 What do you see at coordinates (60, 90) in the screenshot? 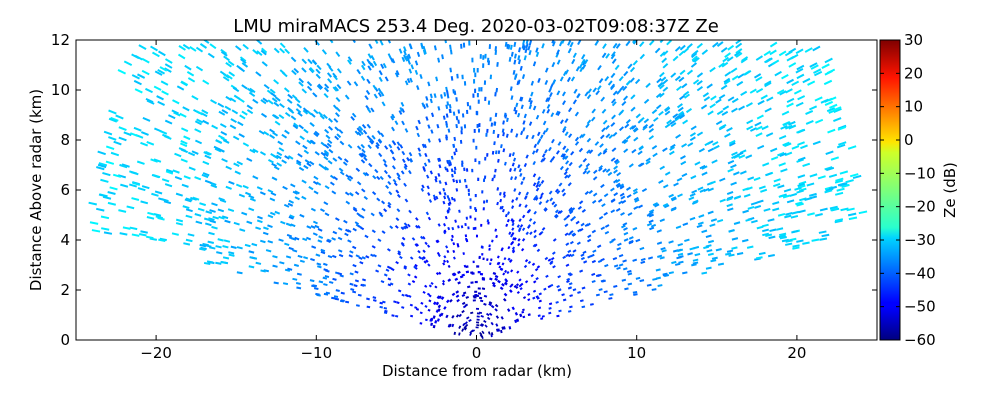
I see `y-tick-label: 10` at bounding box center [60, 90].